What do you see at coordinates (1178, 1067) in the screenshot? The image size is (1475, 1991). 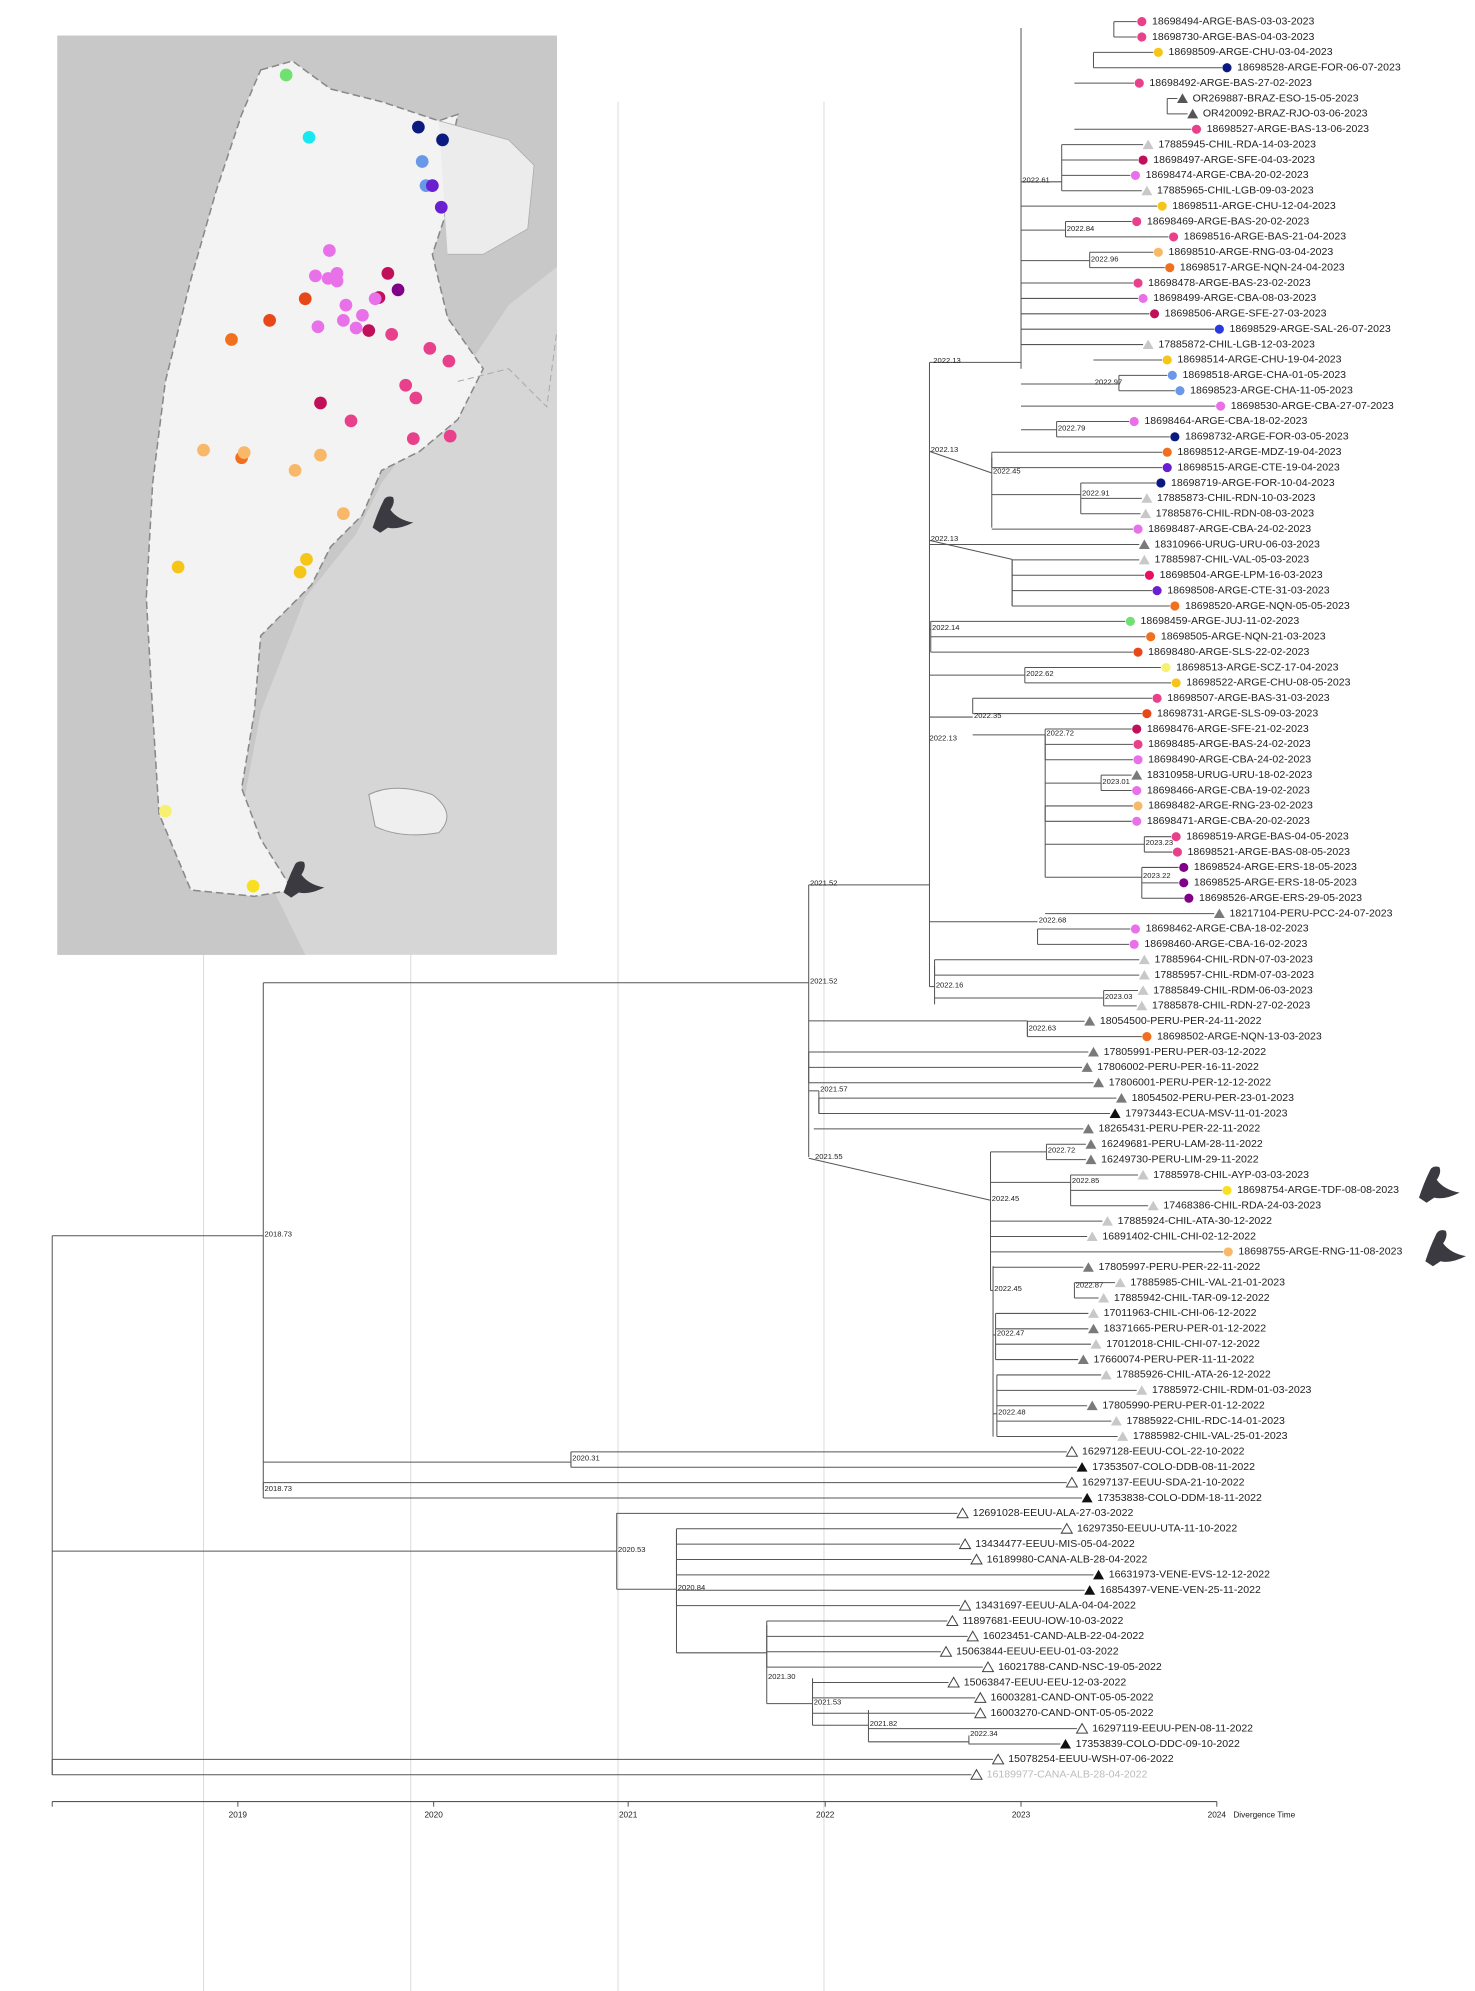 I see `leaf-label: 17806002-PERU-PER-16-11-2022` at bounding box center [1178, 1067].